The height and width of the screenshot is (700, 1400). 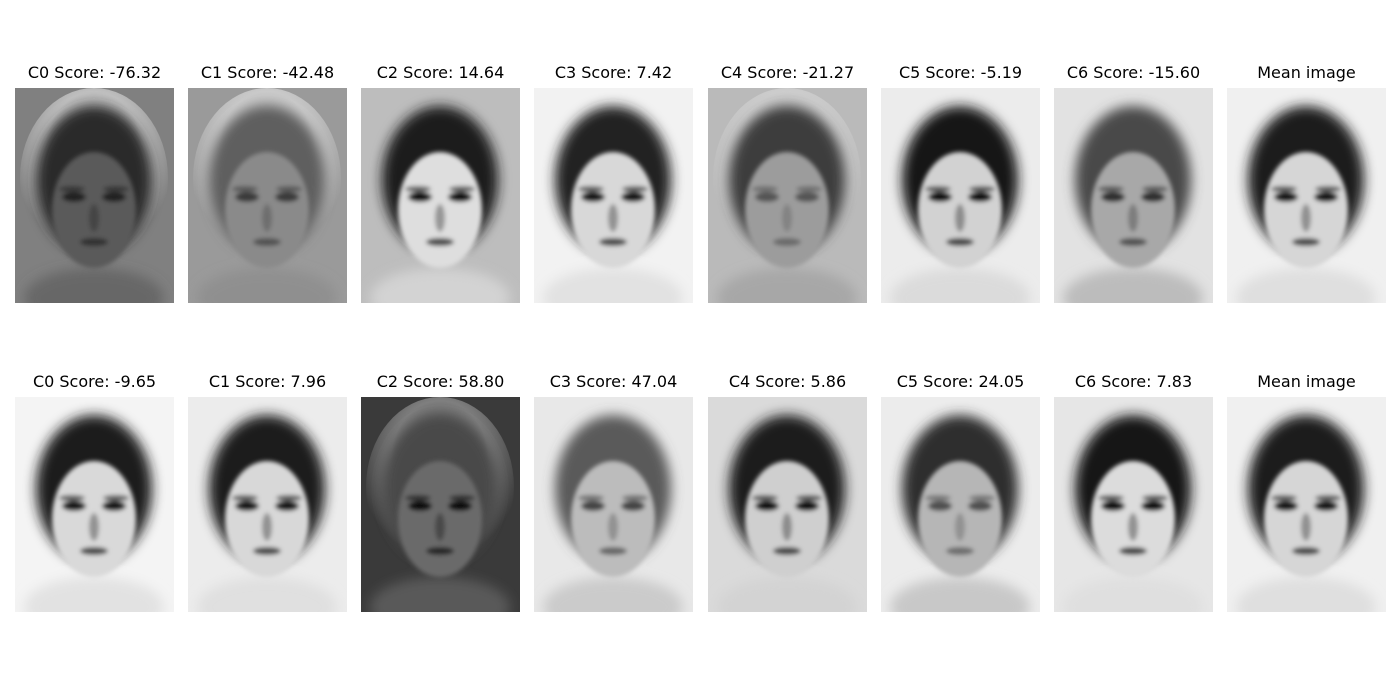 What do you see at coordinates (94, 381) in the screenshot?
I see `panel-title: C0 Score: -9.65` at bounding box center [94, 381].